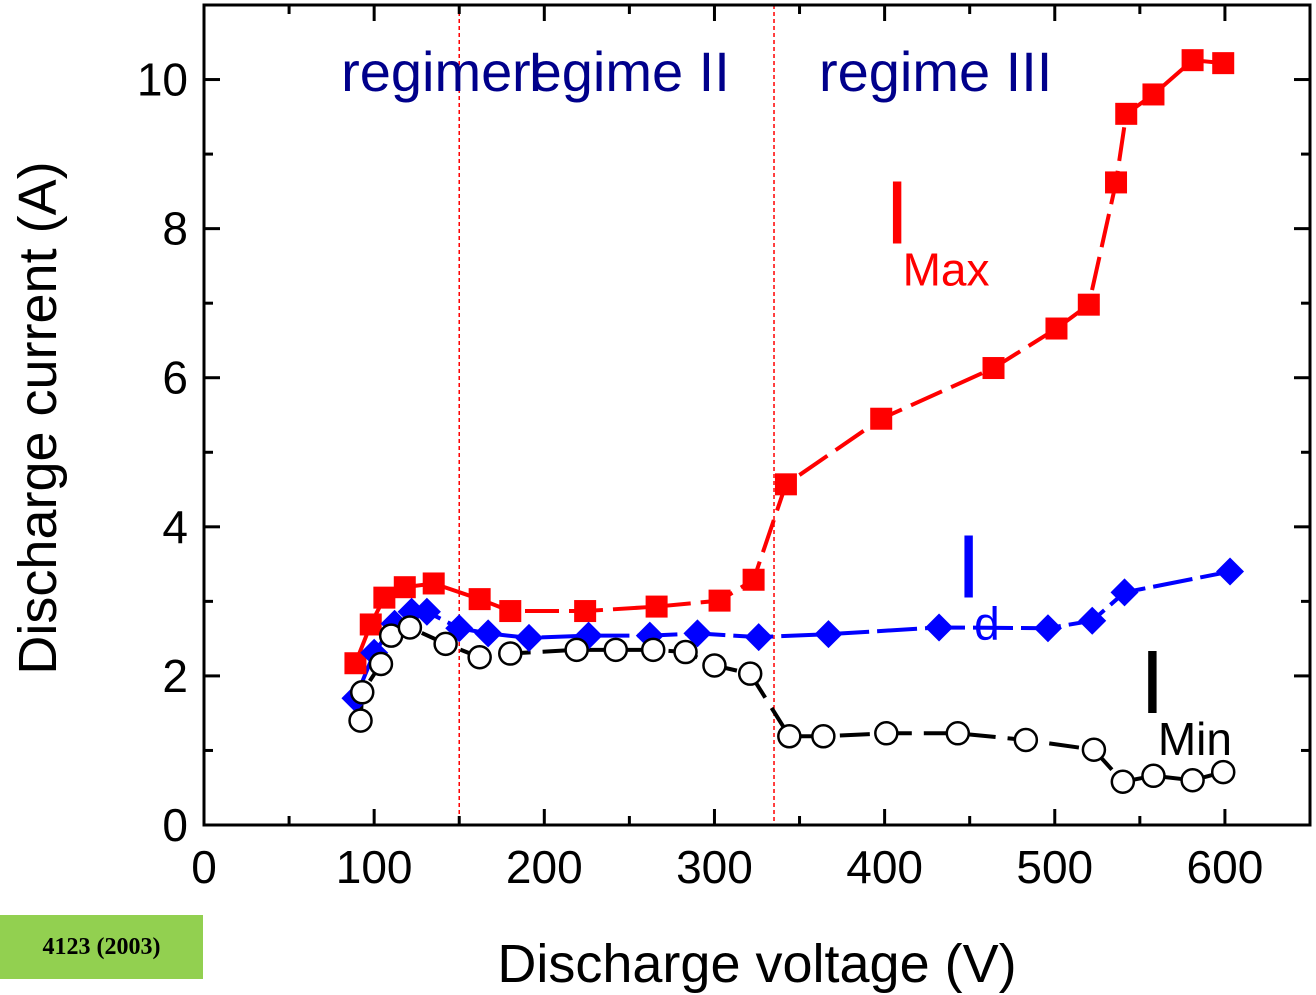  Describe the element at coordinates (175, 676) in the screenshot. I see `y-tick-label: 2` at that location.